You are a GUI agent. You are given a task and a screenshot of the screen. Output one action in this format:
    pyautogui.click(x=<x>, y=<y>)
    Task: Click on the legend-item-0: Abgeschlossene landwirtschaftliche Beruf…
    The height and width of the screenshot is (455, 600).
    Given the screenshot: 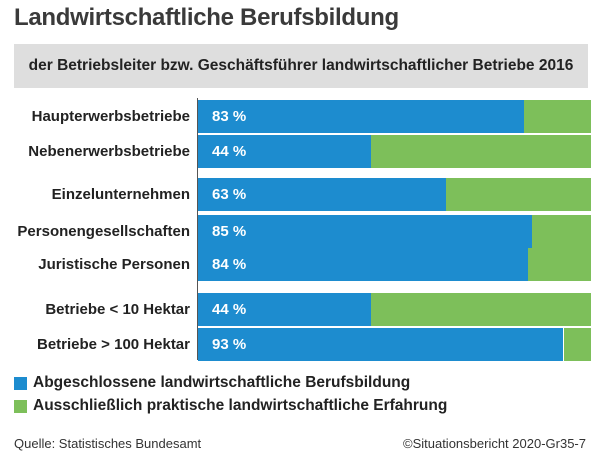 What is the action you would take?
    pyautogui.click(x=212, y=383)
    